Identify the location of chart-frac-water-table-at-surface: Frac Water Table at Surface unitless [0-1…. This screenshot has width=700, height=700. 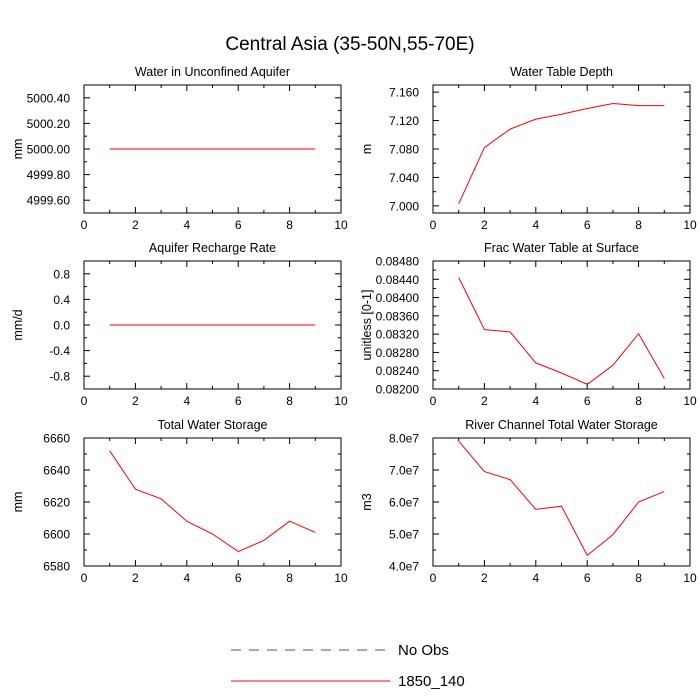
(528, 324).